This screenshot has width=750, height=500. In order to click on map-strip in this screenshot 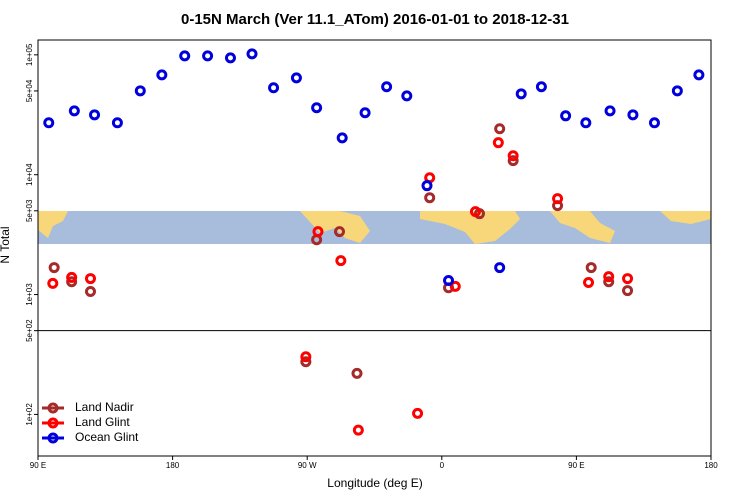, I will do `click(374, 227)`.